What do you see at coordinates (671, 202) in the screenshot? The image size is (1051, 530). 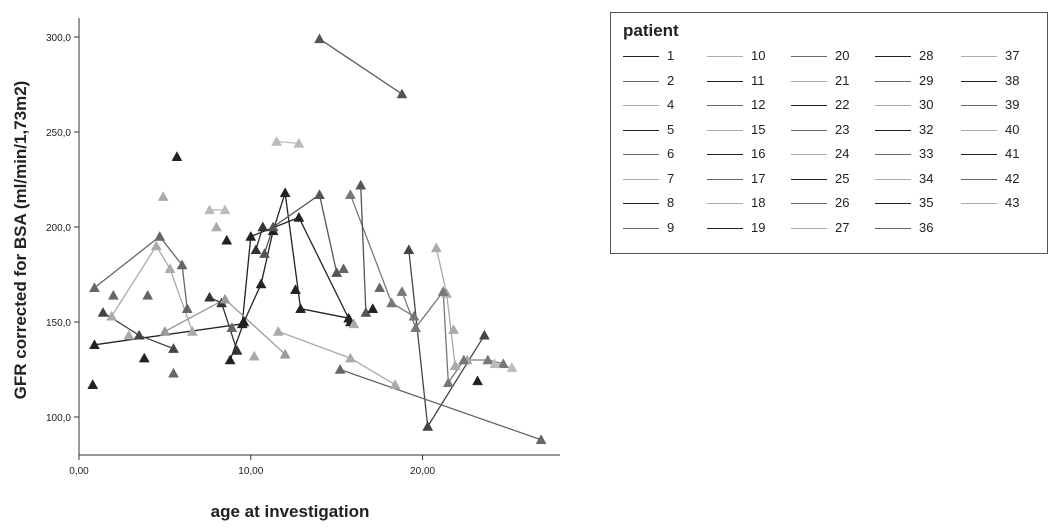 I see `legend-label: 8` at bounding box center [671, 202].